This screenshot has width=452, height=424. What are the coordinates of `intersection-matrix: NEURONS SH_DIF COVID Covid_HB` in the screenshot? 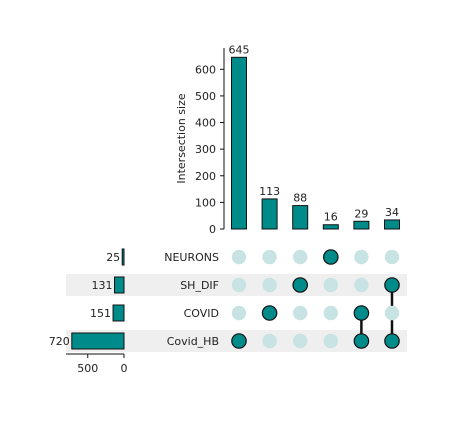 It's located at (282, 299).